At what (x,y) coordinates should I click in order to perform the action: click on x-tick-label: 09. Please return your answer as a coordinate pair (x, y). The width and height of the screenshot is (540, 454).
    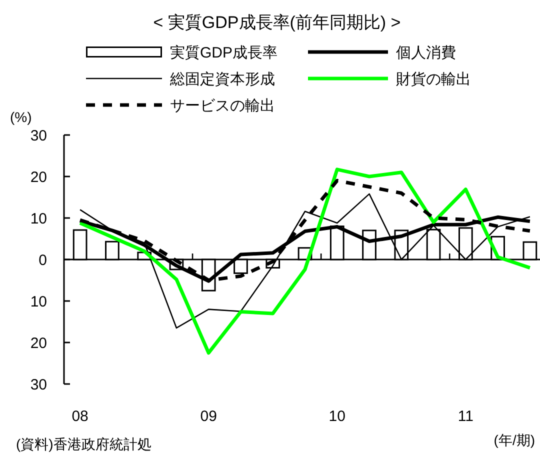
    Looking at the image, I should click on (208, 416).